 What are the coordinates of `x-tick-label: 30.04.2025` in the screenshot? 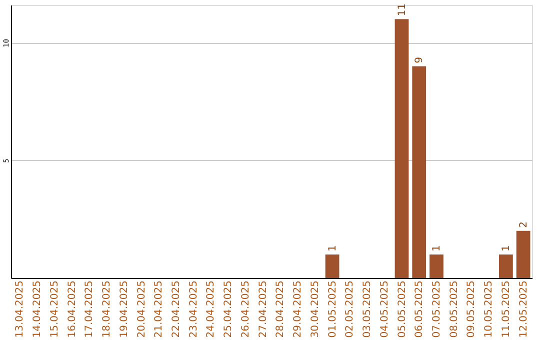 It's located at (315, 309).